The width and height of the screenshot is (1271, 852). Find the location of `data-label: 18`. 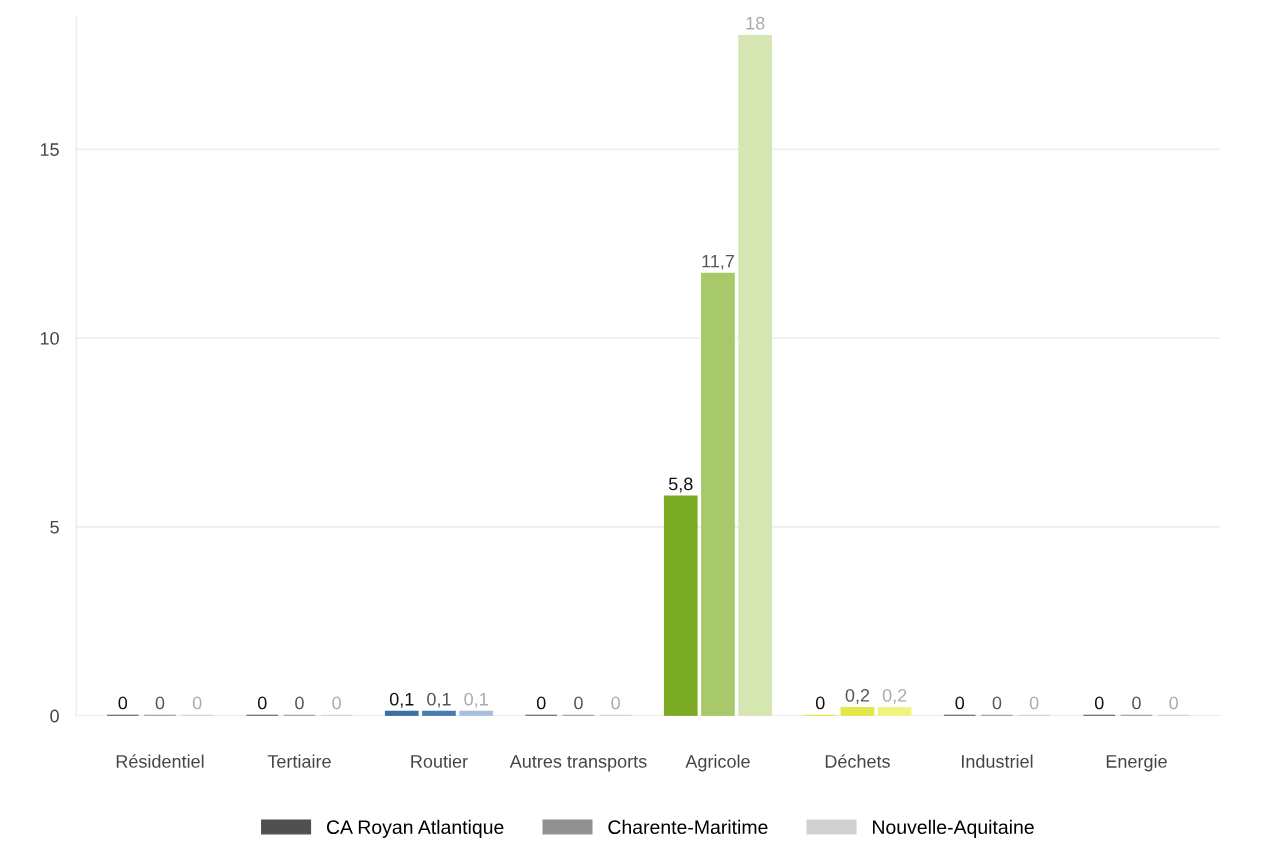

data-label: 18 is located at coordinates (755, 23).